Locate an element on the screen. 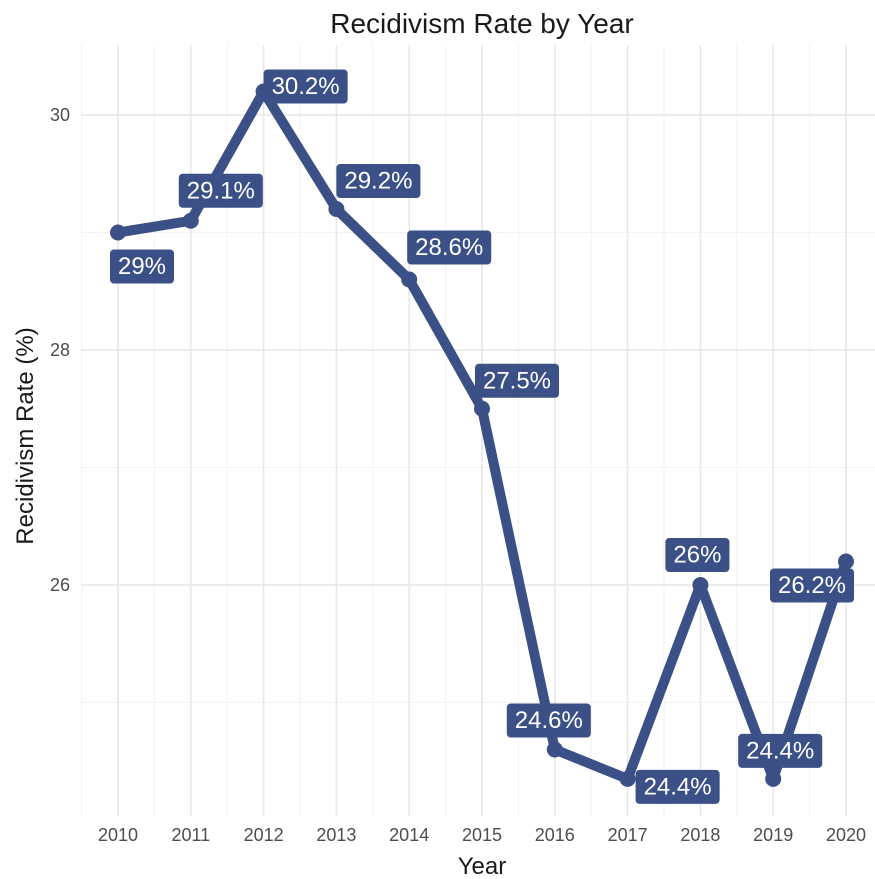  data-label: 29.2% is located at coordinates (378, 181).